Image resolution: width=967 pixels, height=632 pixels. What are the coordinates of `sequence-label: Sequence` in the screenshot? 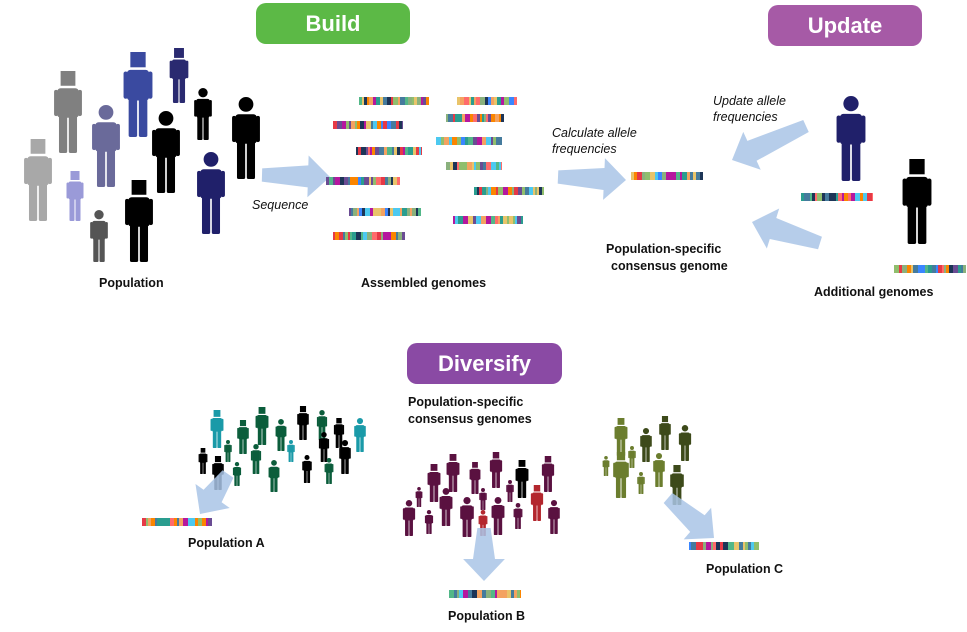 It's located at (280, 205).